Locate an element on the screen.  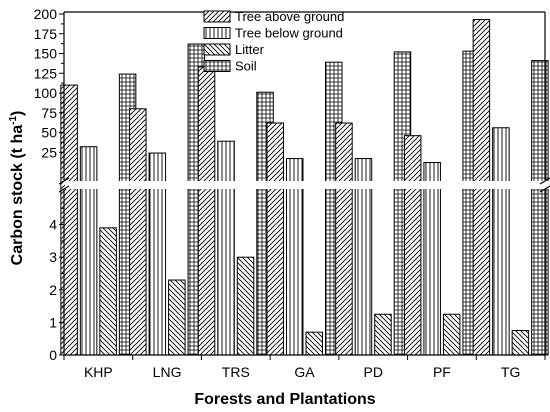
axis-break-mark-left-upper is located at coordinates (64, 181).